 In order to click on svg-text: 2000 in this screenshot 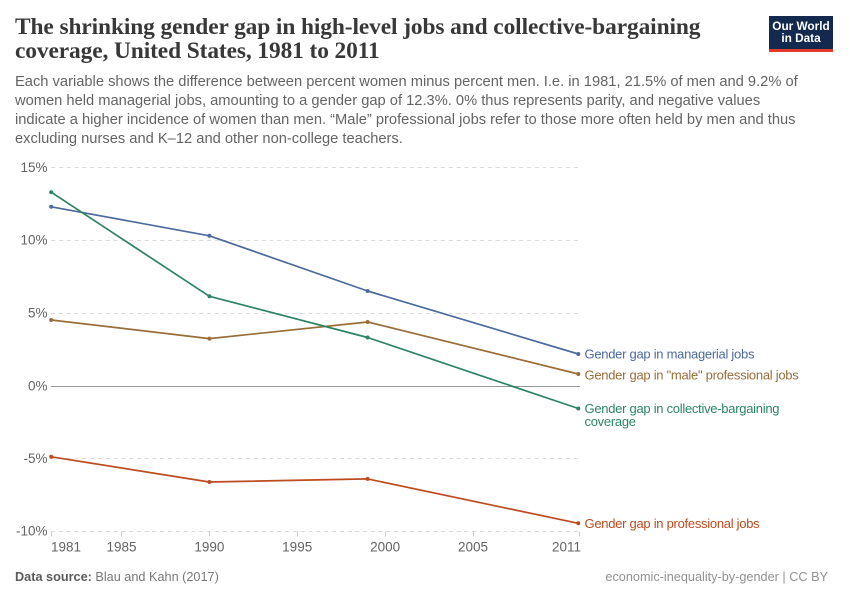, I will do `click(385, 546)`.